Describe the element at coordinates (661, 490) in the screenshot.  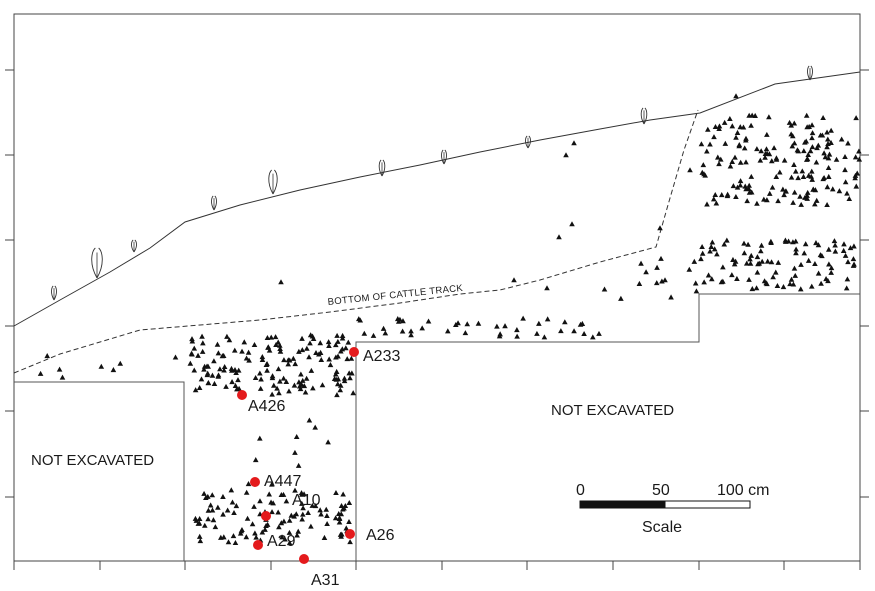
I see `scale-tick-50: 50` at that location.